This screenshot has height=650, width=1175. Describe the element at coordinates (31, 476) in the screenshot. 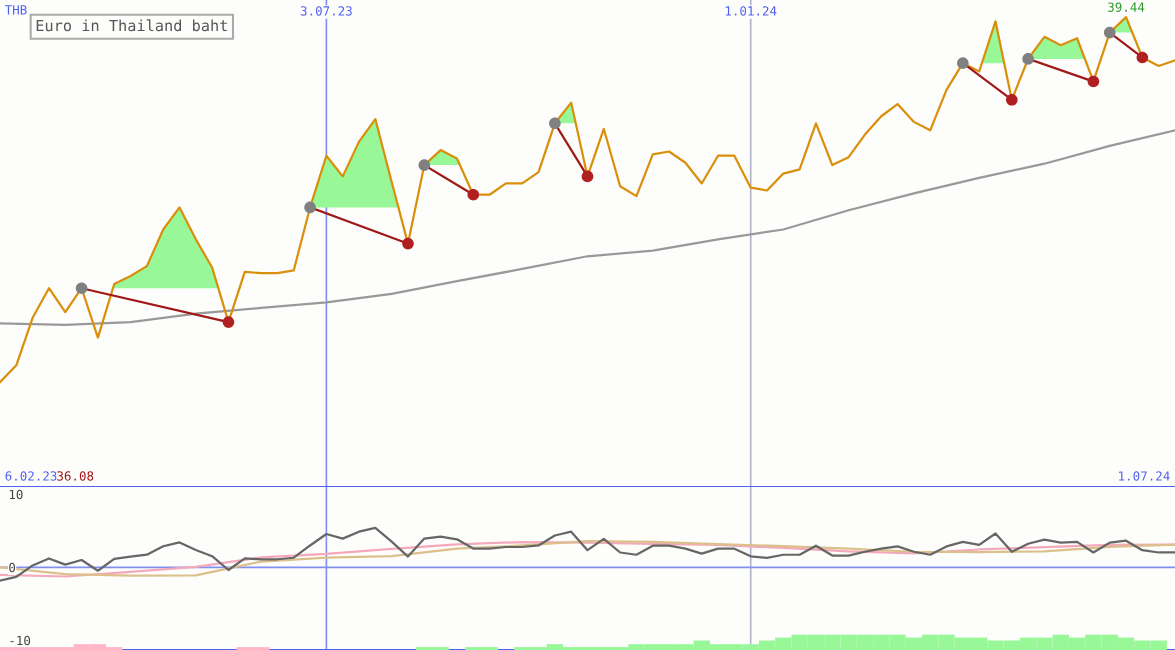

I see `annotation: 6.02.23` at that location.